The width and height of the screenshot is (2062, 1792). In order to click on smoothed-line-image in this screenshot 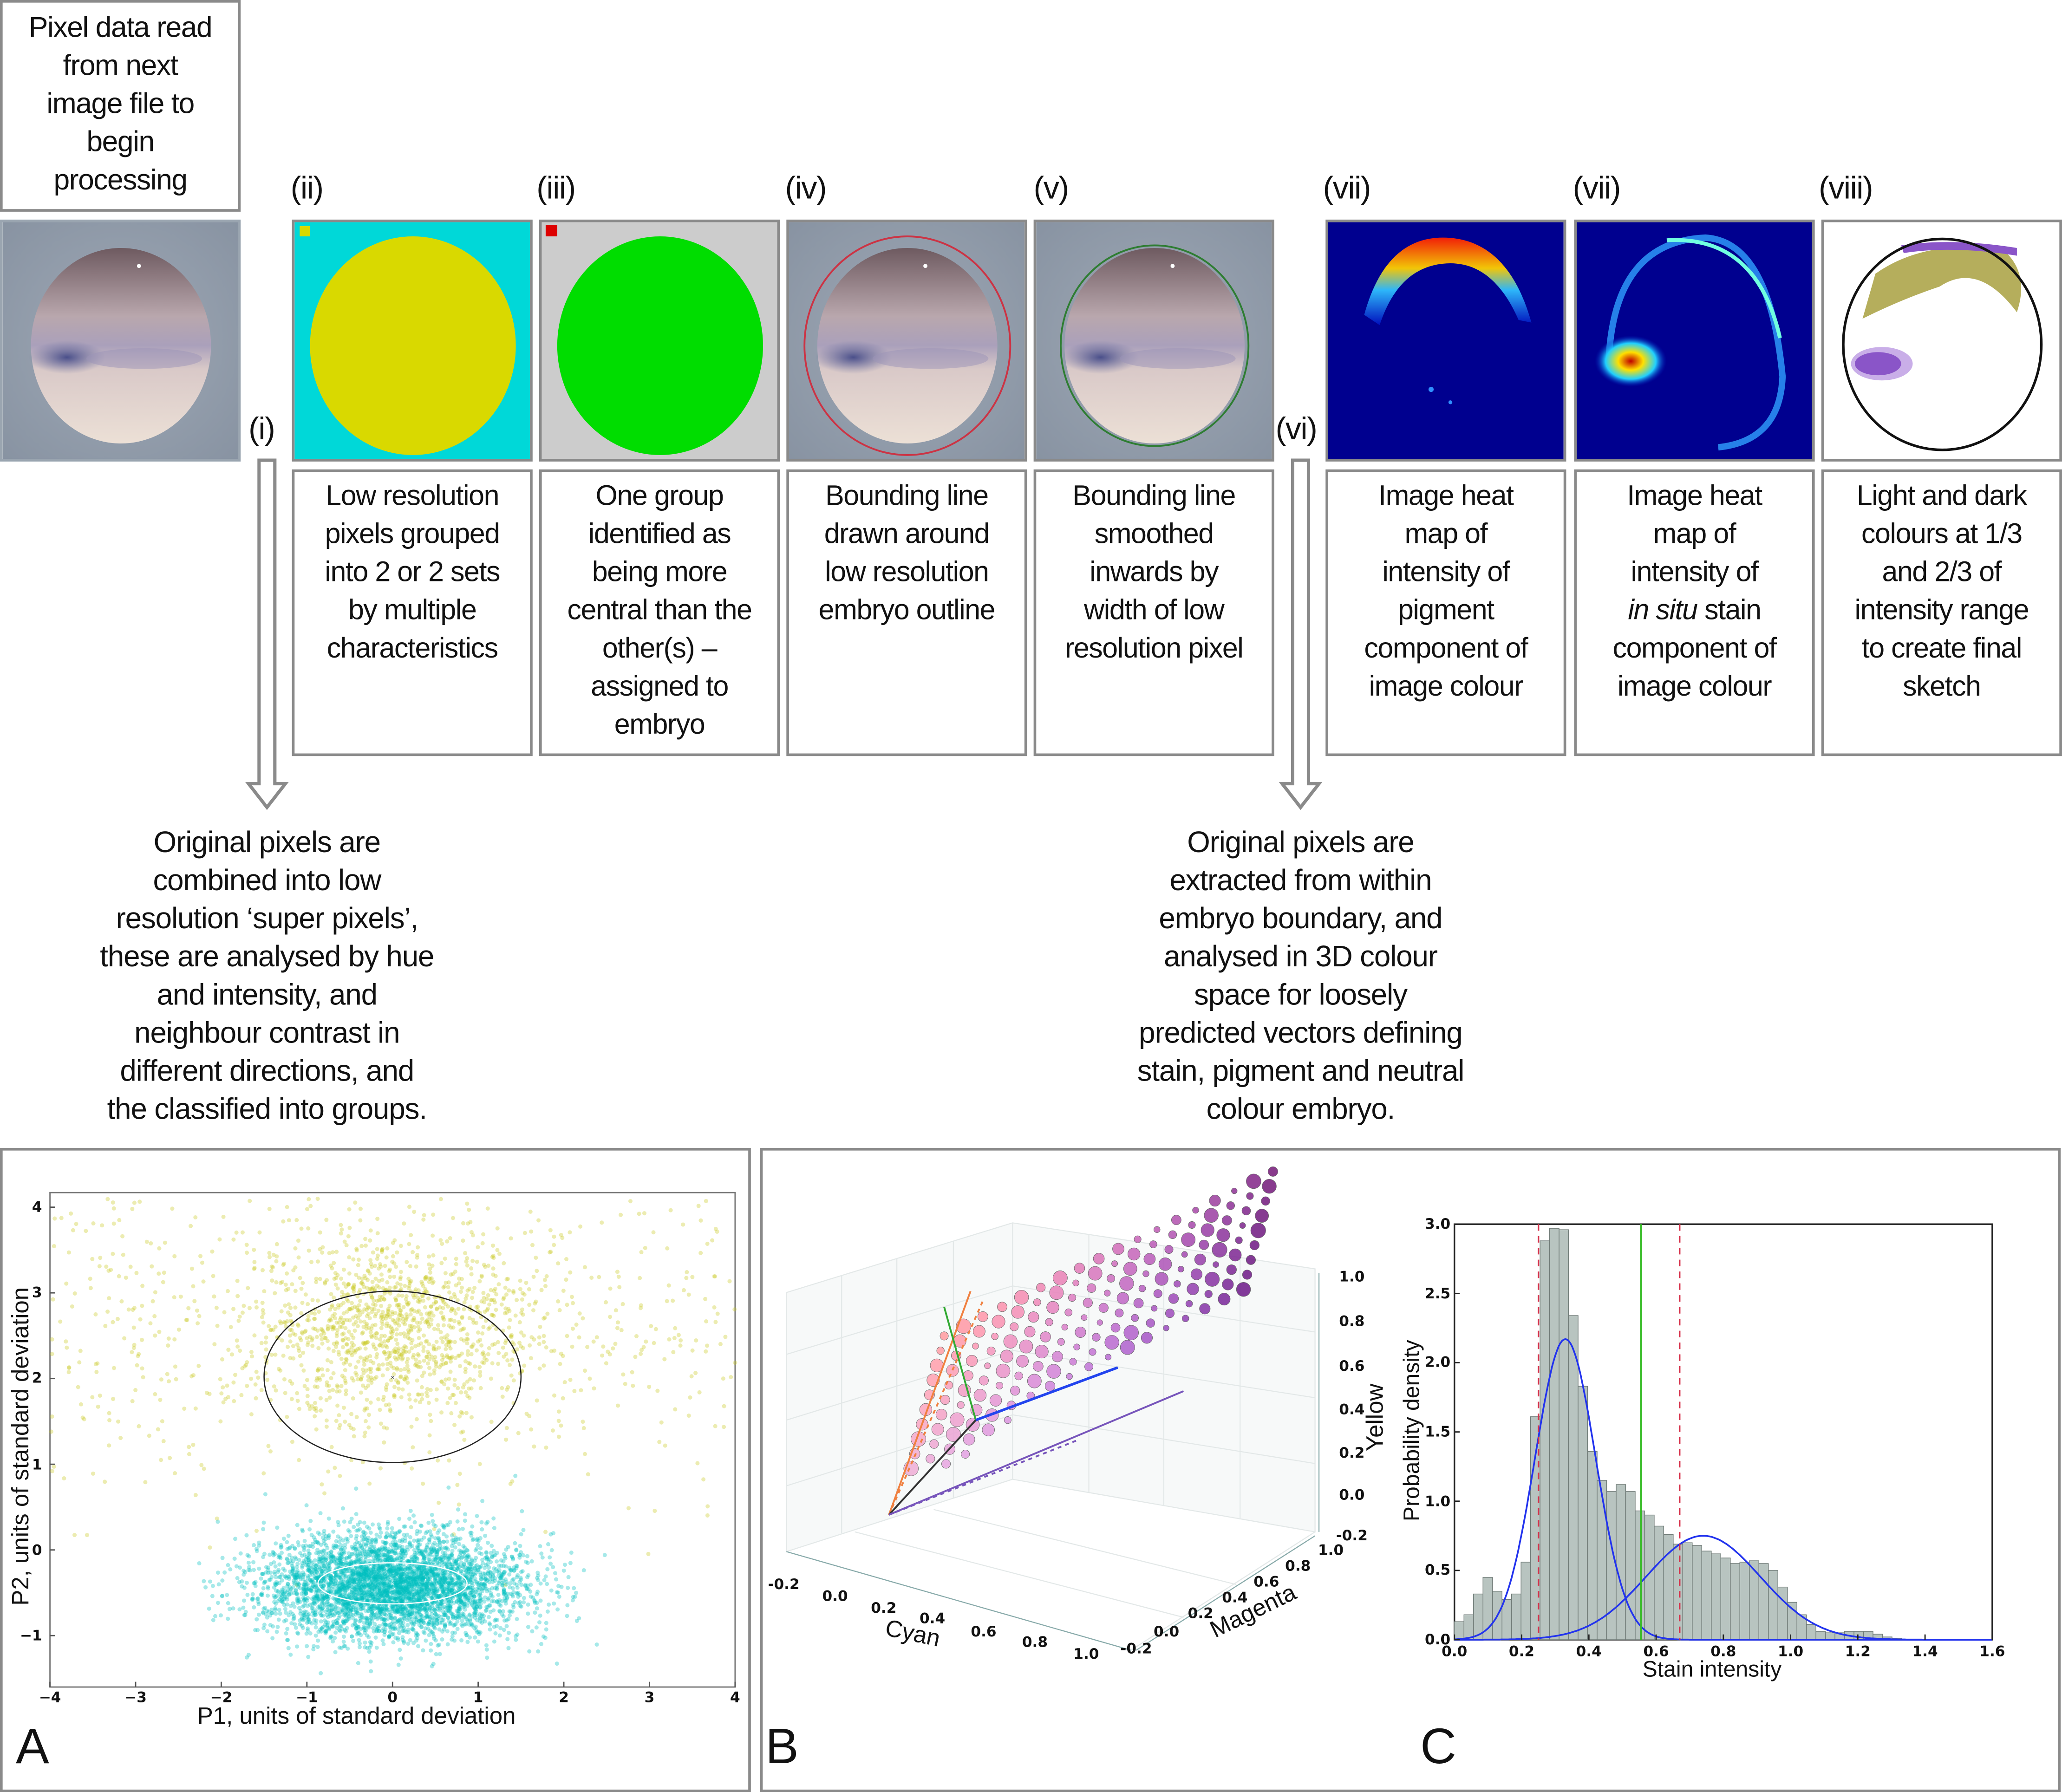, I will do `click(1153, 341)`.